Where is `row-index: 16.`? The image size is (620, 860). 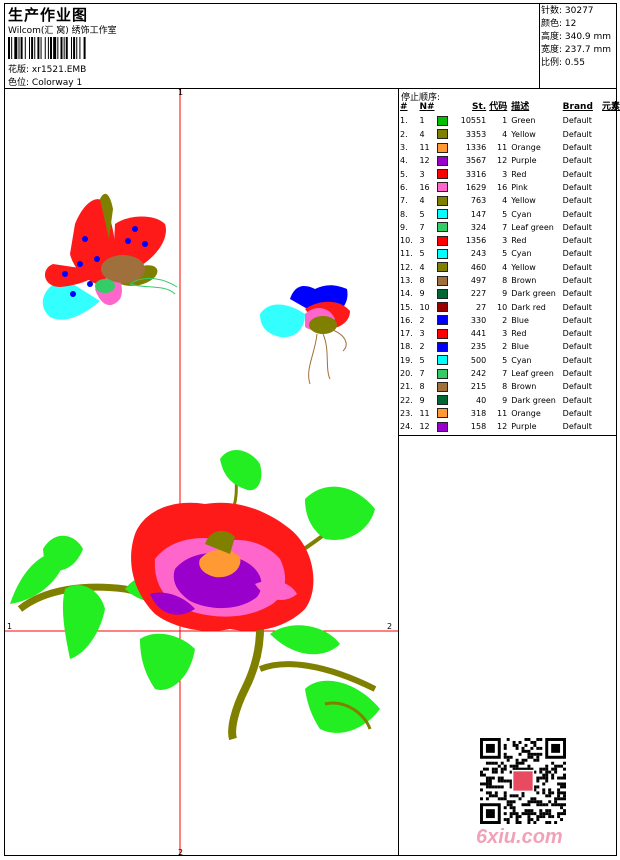
row-index: 16. is located at coordinates (406, 320).